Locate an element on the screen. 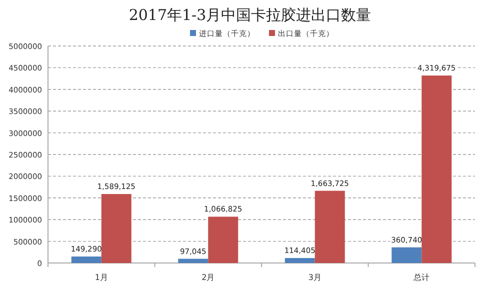 The image size is (500, 288). x-tick-label: 总计 is located at coordinates (421, 277).